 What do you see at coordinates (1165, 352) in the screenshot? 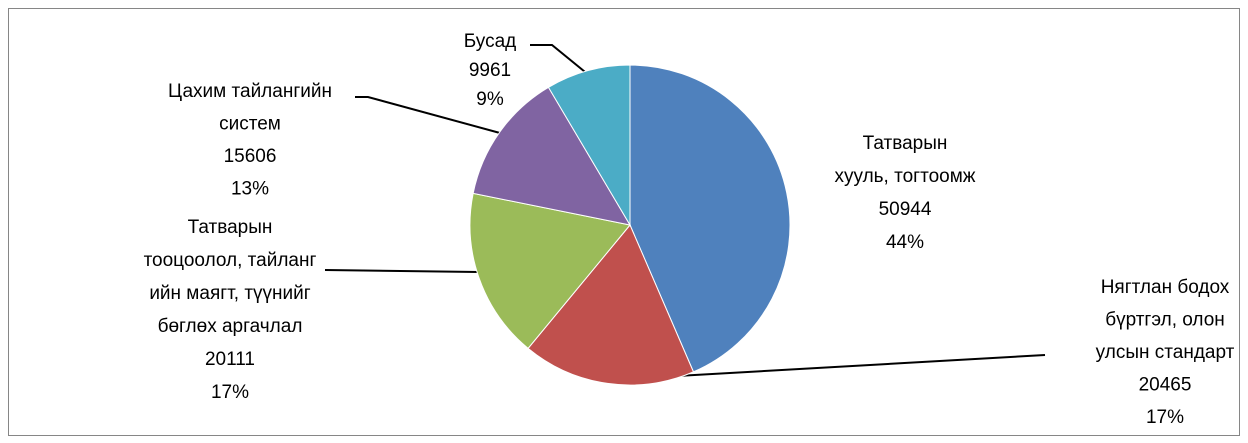
I see `category-label: улсын стандарт` at bounding box center [1165, 352].